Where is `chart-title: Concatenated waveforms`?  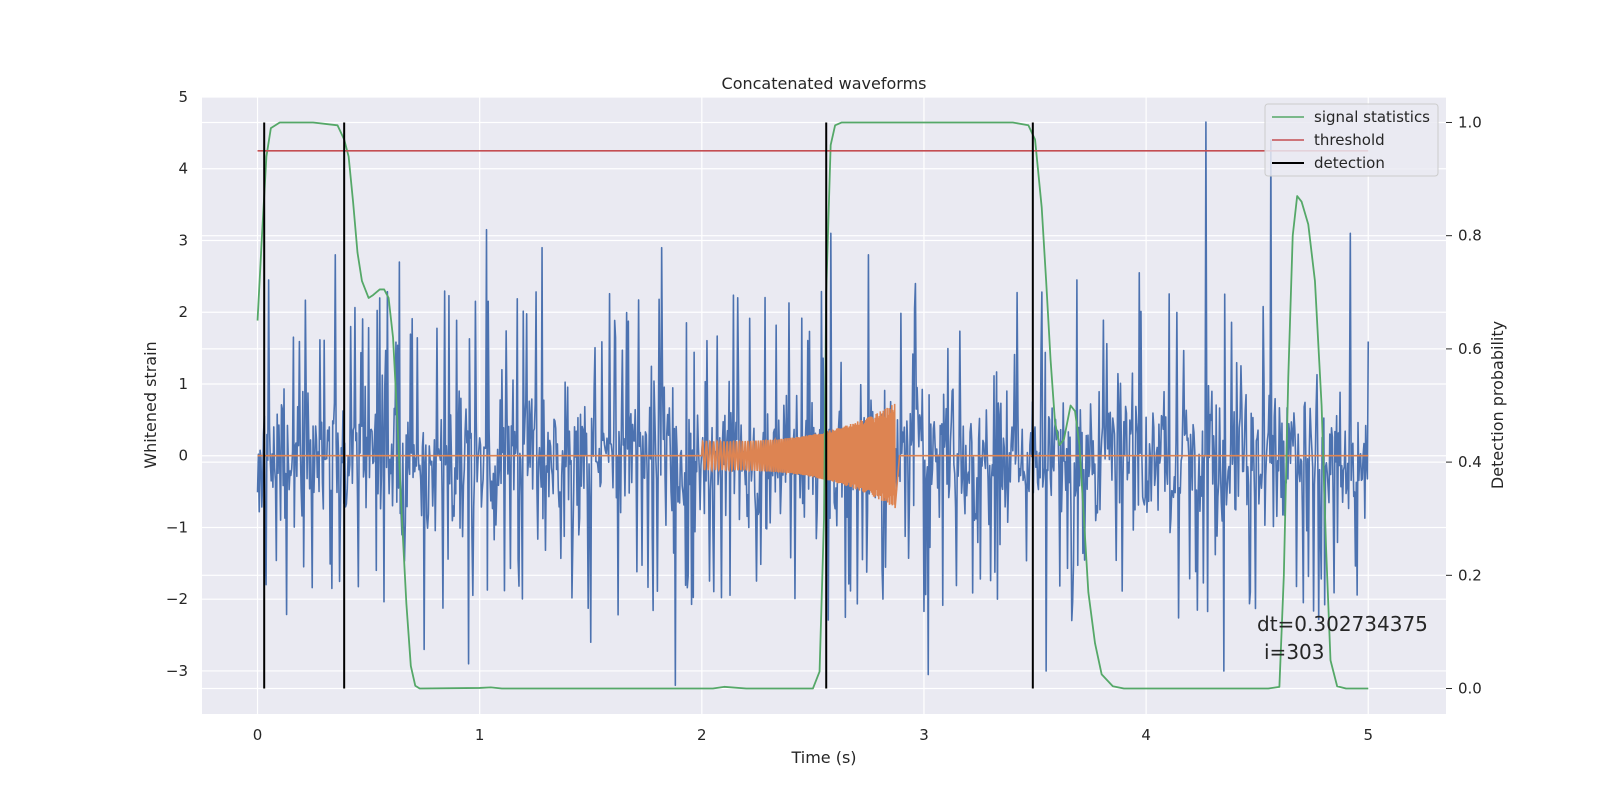 chart-title: Concatenated waveforms is located at coordinates (824, 83).